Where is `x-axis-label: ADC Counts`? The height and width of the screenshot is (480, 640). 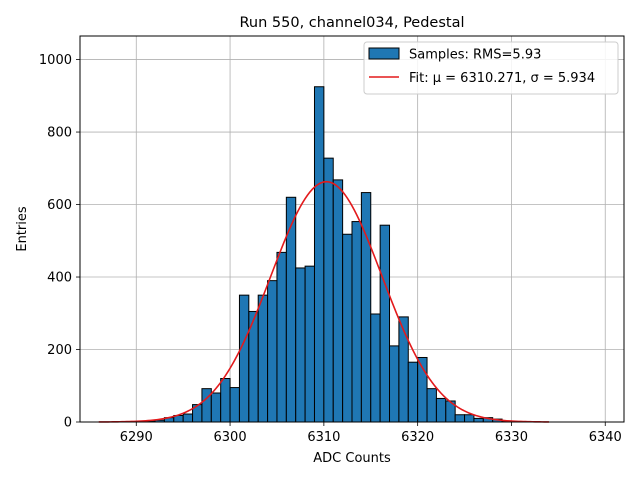 x-axis-label: ADC Counts is located at coordinates (352, 458).